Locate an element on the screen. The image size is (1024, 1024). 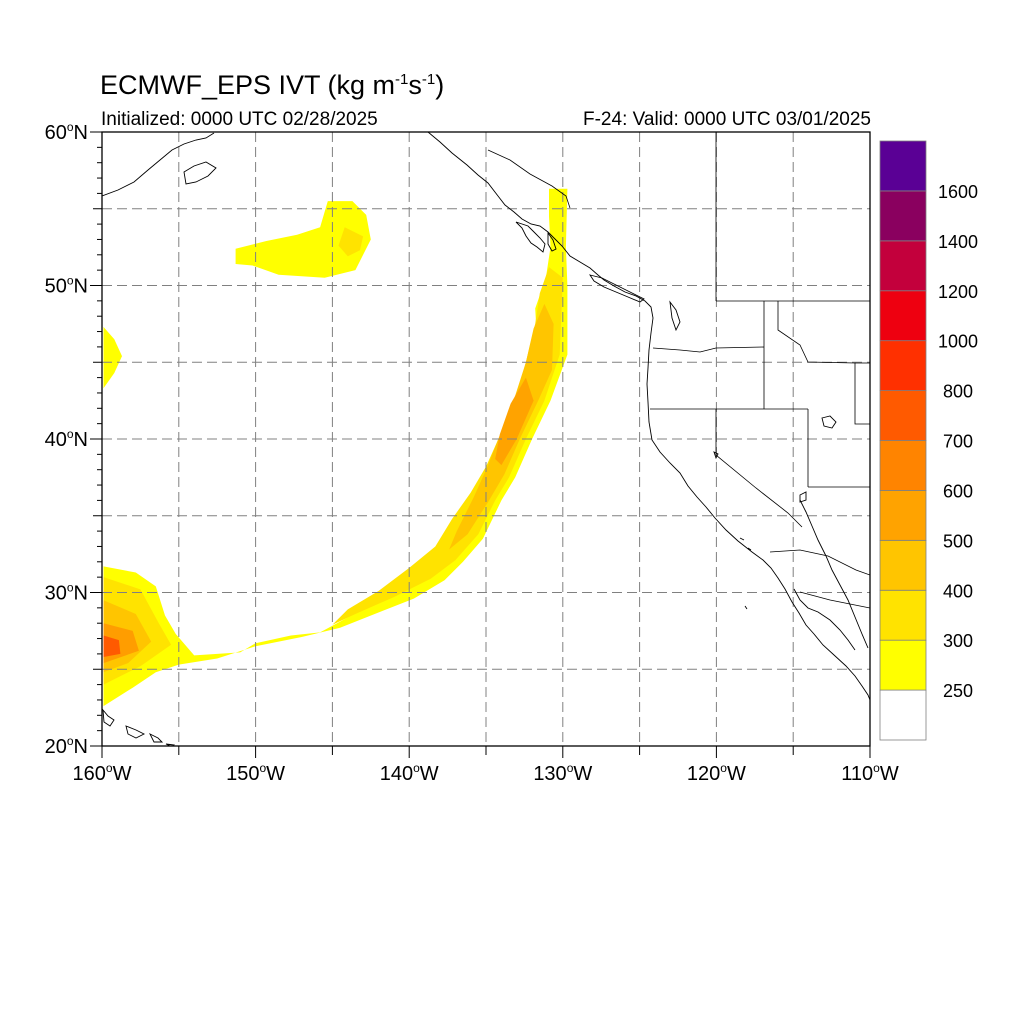
hawaii-big-island is located at coordinates (108, 717).